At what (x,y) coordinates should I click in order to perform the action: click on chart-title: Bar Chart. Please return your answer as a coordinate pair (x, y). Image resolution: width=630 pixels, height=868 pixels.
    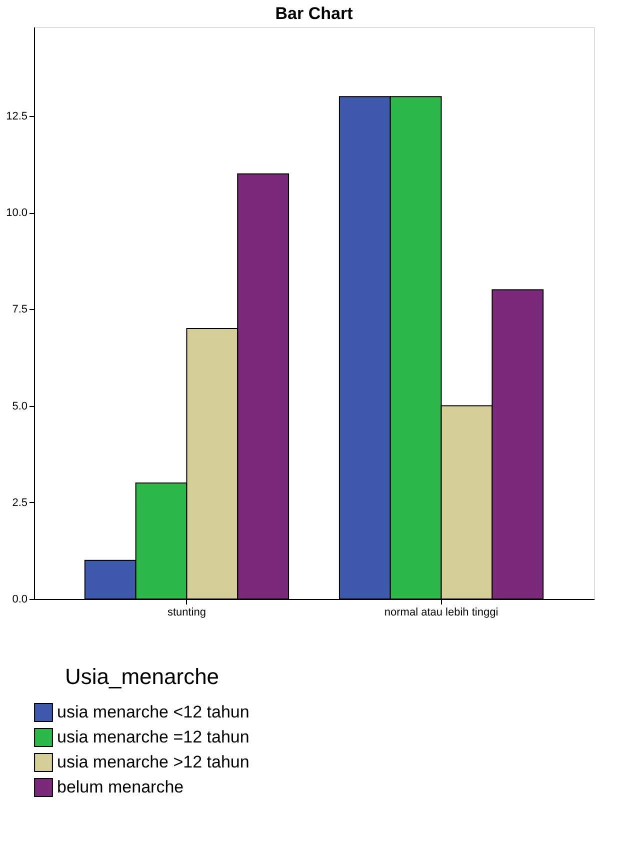
    Looking at the image, I should click on (314, 13).